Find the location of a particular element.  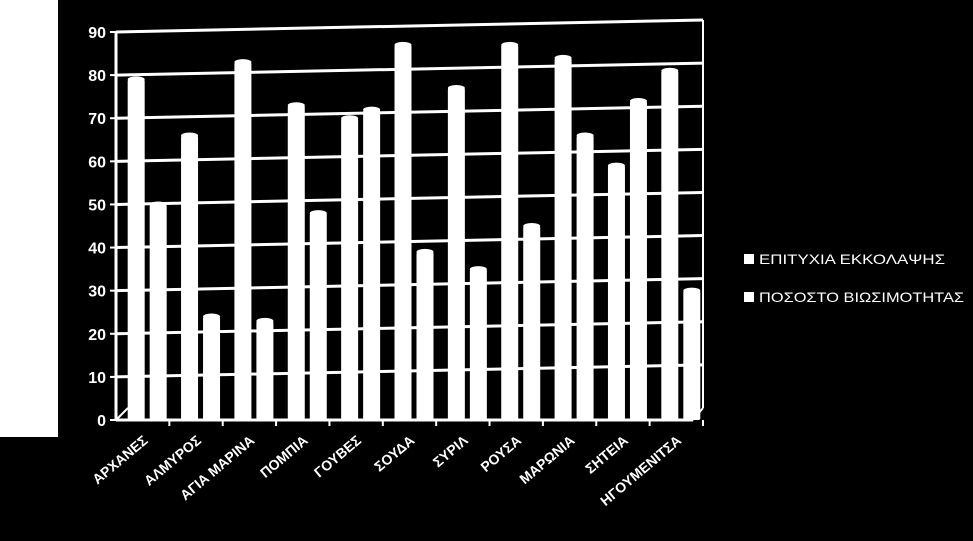

x-tick-label: ΑΡΧΑΝΕΣ is located at coordinates (119, 459).